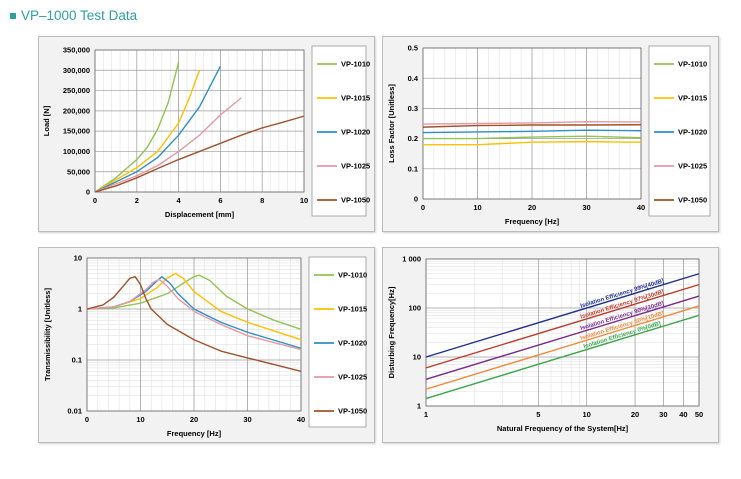 Image resolution: width=741 pixels, height=479 pixels. What do you see at coordinates (76, 90) in the screenshot?
I see `y-tick-label: 250,000` at bounding box center [76, 90].